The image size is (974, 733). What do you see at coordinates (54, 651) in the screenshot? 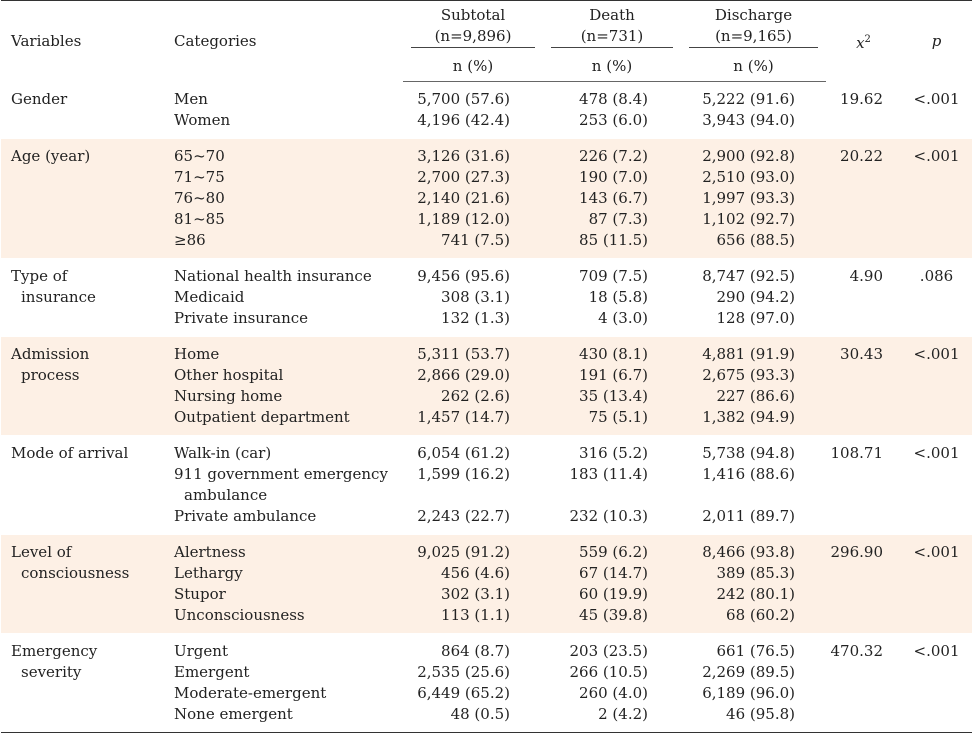
I see `variable-label: Emergency` at bounding box center [54, 651].